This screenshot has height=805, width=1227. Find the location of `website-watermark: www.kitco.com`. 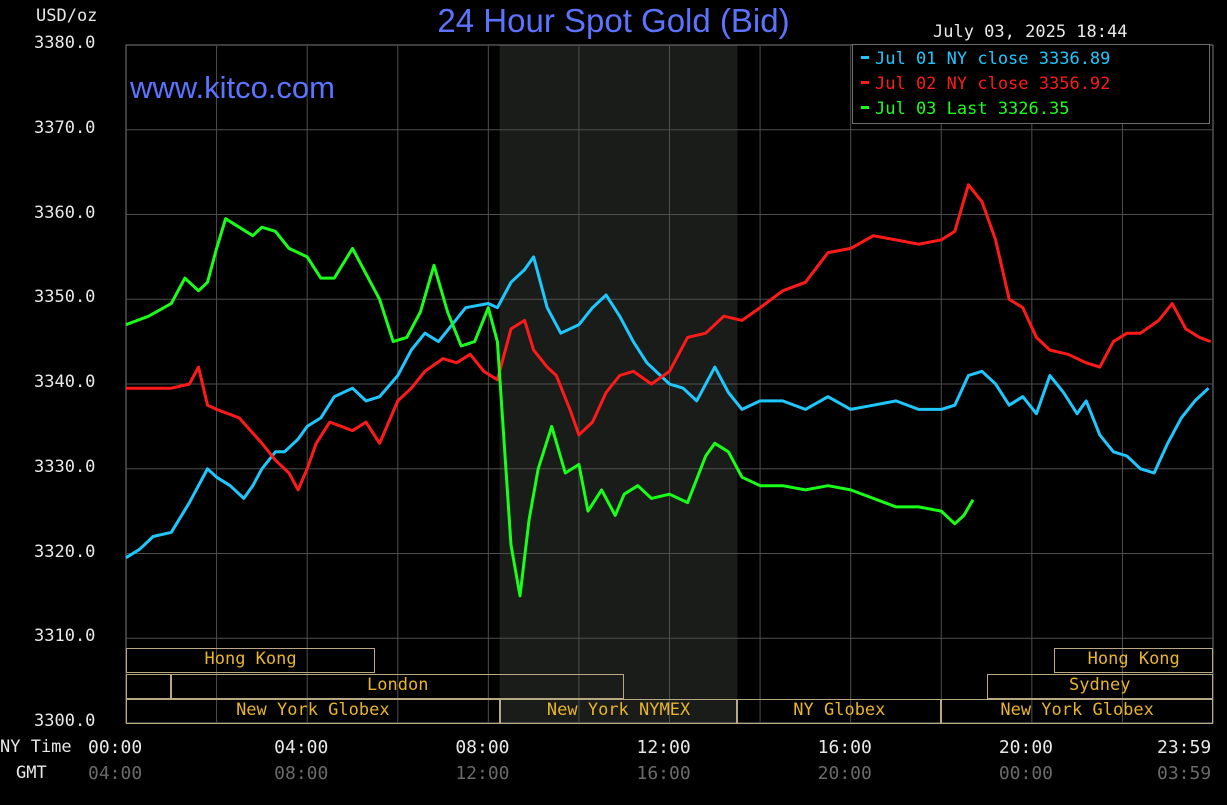

website-watermark: www.kitco.com is located at coordinates (232, 87).